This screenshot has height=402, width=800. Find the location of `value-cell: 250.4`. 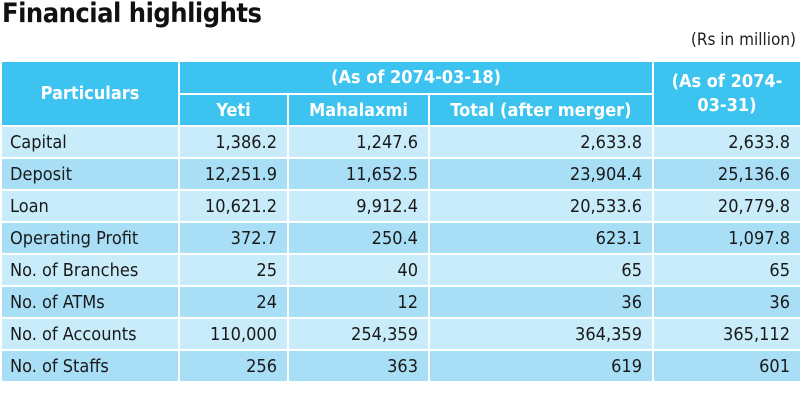

value-cell: 250.4 is located at coordinates (358, 238).